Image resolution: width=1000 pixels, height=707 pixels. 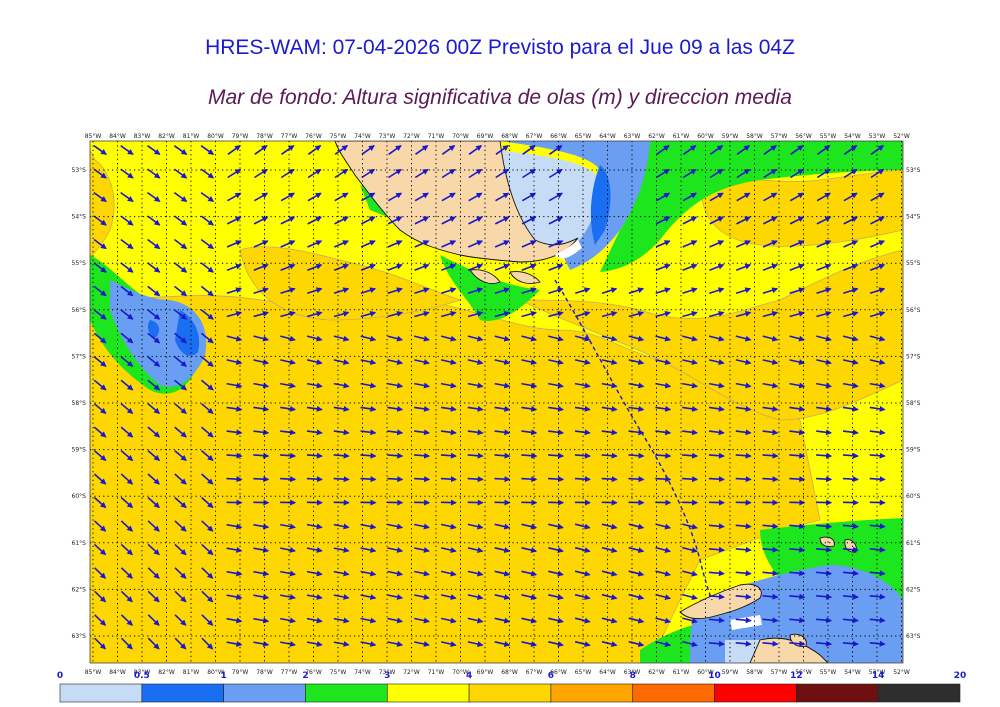 What do you see at coordinates (289, 672) in the screenshot?
I see `lon-tick-label: 77°W` at bounding box center [289, 672].